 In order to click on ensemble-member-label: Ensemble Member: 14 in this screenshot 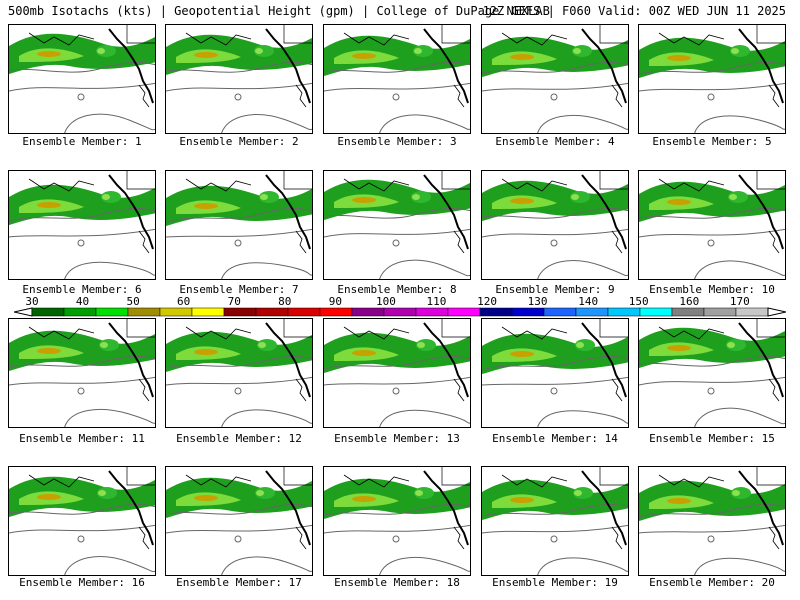, I will do `click(555, 438)`.